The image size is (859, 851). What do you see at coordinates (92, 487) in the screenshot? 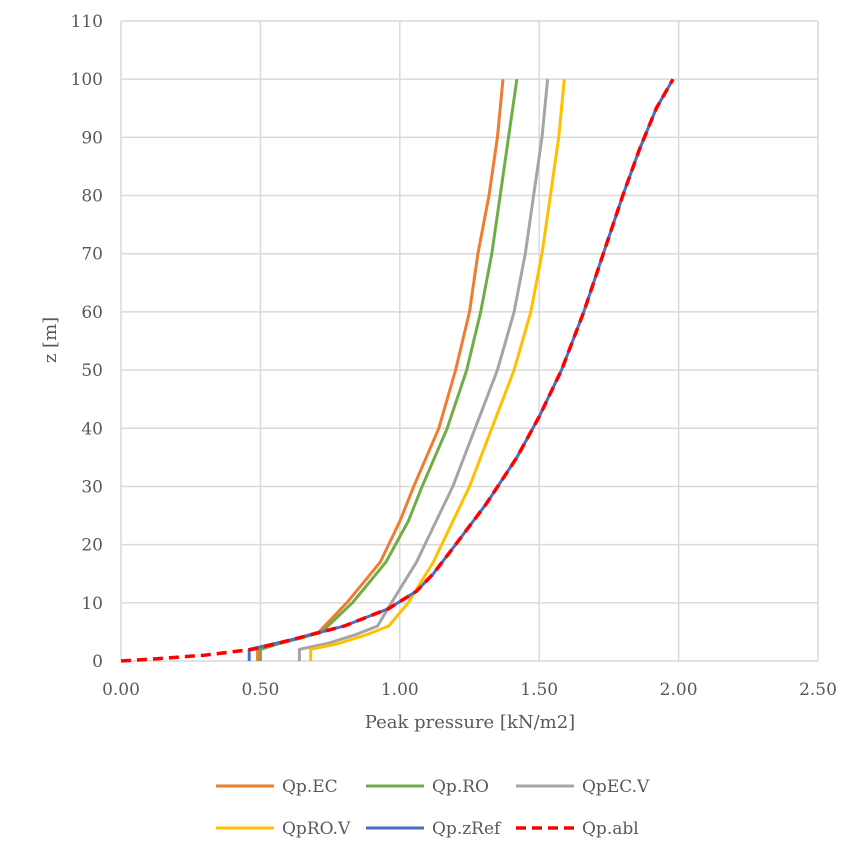
I see `y-tick-label: 30` at bounding box center [92, 487].